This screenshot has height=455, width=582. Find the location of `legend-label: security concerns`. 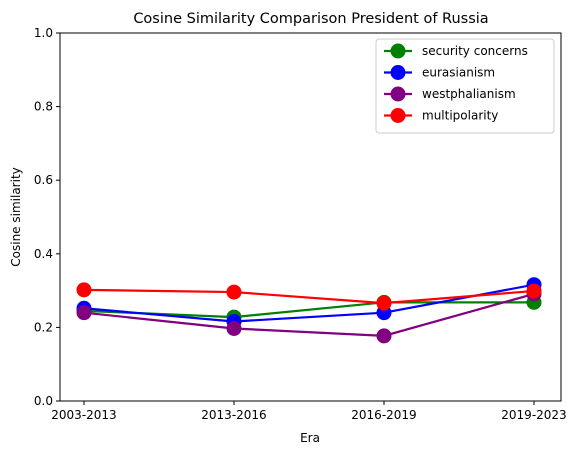

legend-label: security concerns is located at coordinates (475, 51).